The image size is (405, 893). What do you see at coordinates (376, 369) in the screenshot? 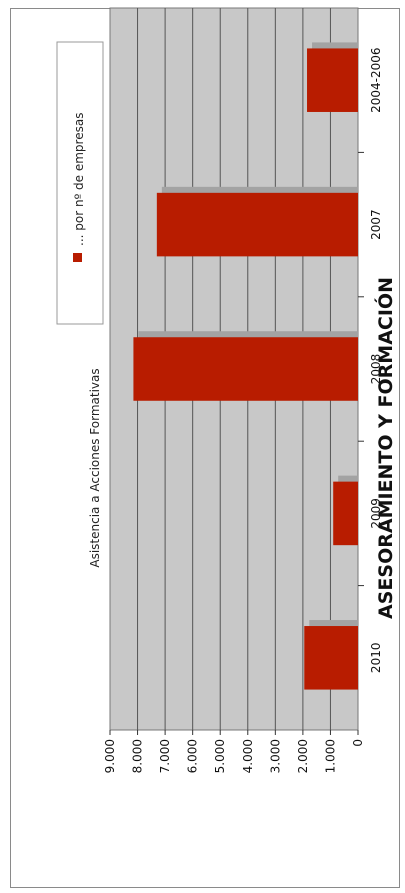
I see `category-label: 2008` at bounding box center [376, 369].